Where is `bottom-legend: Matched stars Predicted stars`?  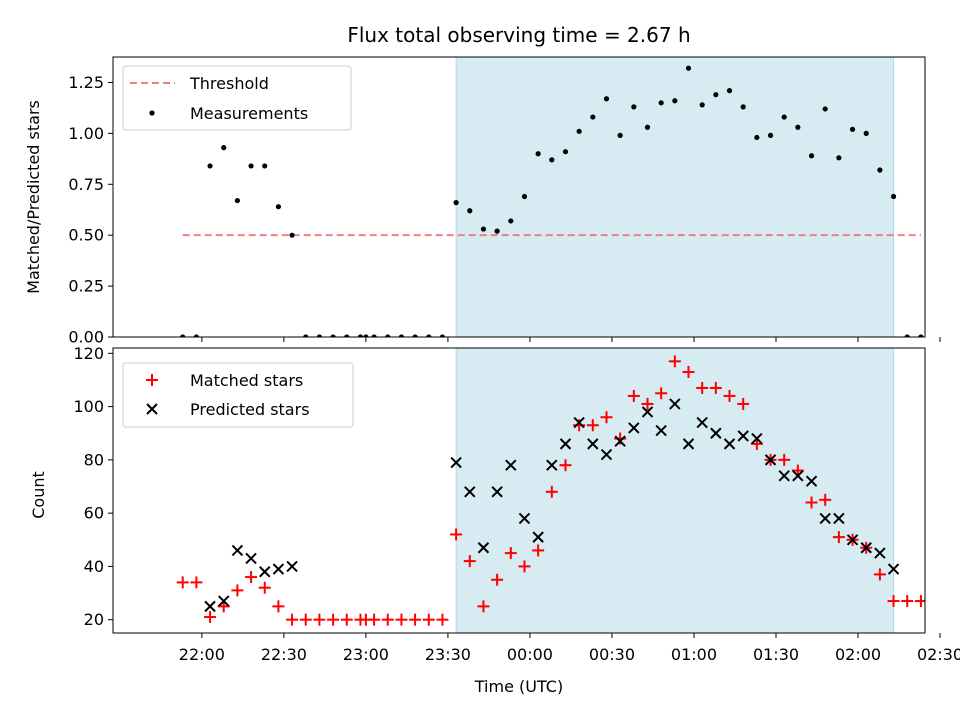 bottom-legend: Matched stars Predicted stars is located at coordinates (238, 395).